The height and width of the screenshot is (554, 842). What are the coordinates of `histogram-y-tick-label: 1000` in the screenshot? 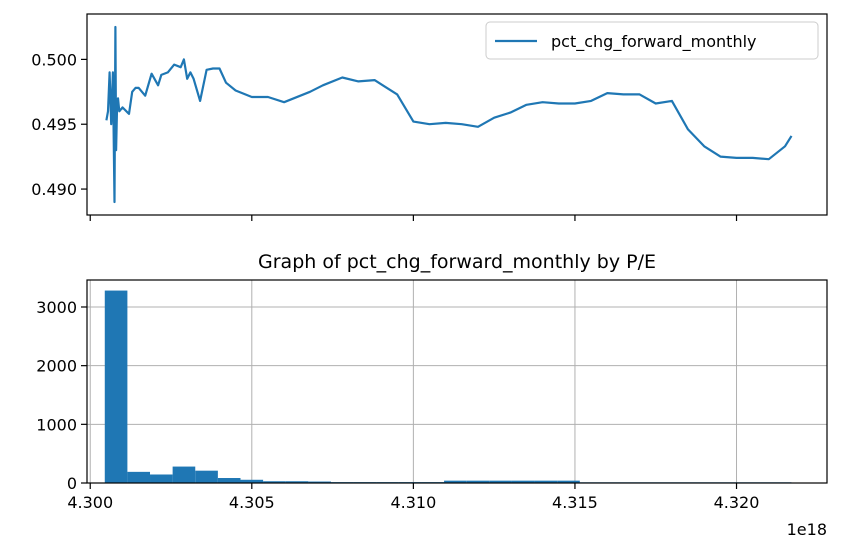 It's located at (56, 424).